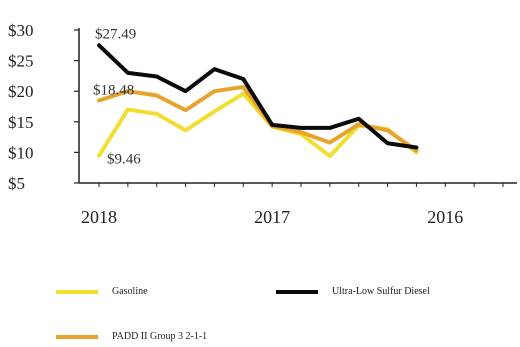 The image size is (520, 347). Describe the element at coordinates (115, 34) in the screenshot. I see `data-label: $27.49` at that location.